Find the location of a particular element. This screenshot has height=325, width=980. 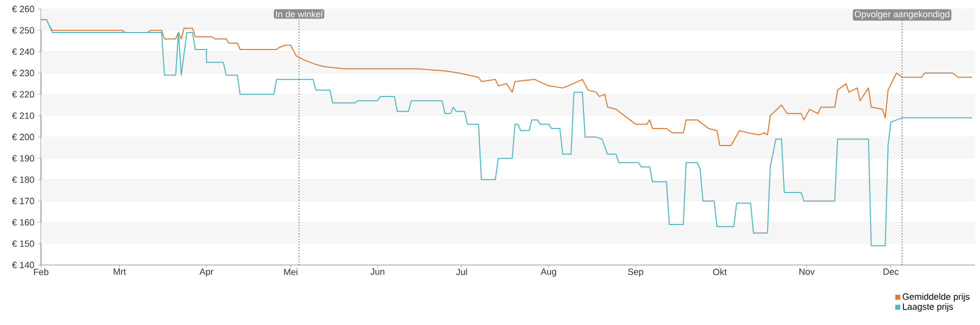

x-tick-label: Okt is located at coordinates (720, 272).